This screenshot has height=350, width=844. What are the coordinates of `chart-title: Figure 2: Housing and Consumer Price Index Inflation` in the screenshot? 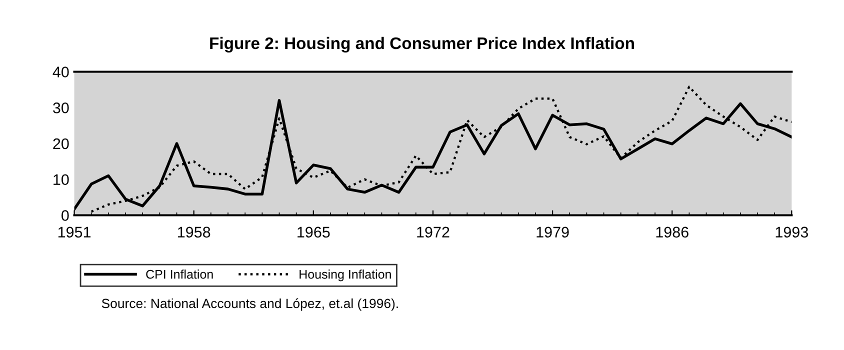 It's located at (422, 44).